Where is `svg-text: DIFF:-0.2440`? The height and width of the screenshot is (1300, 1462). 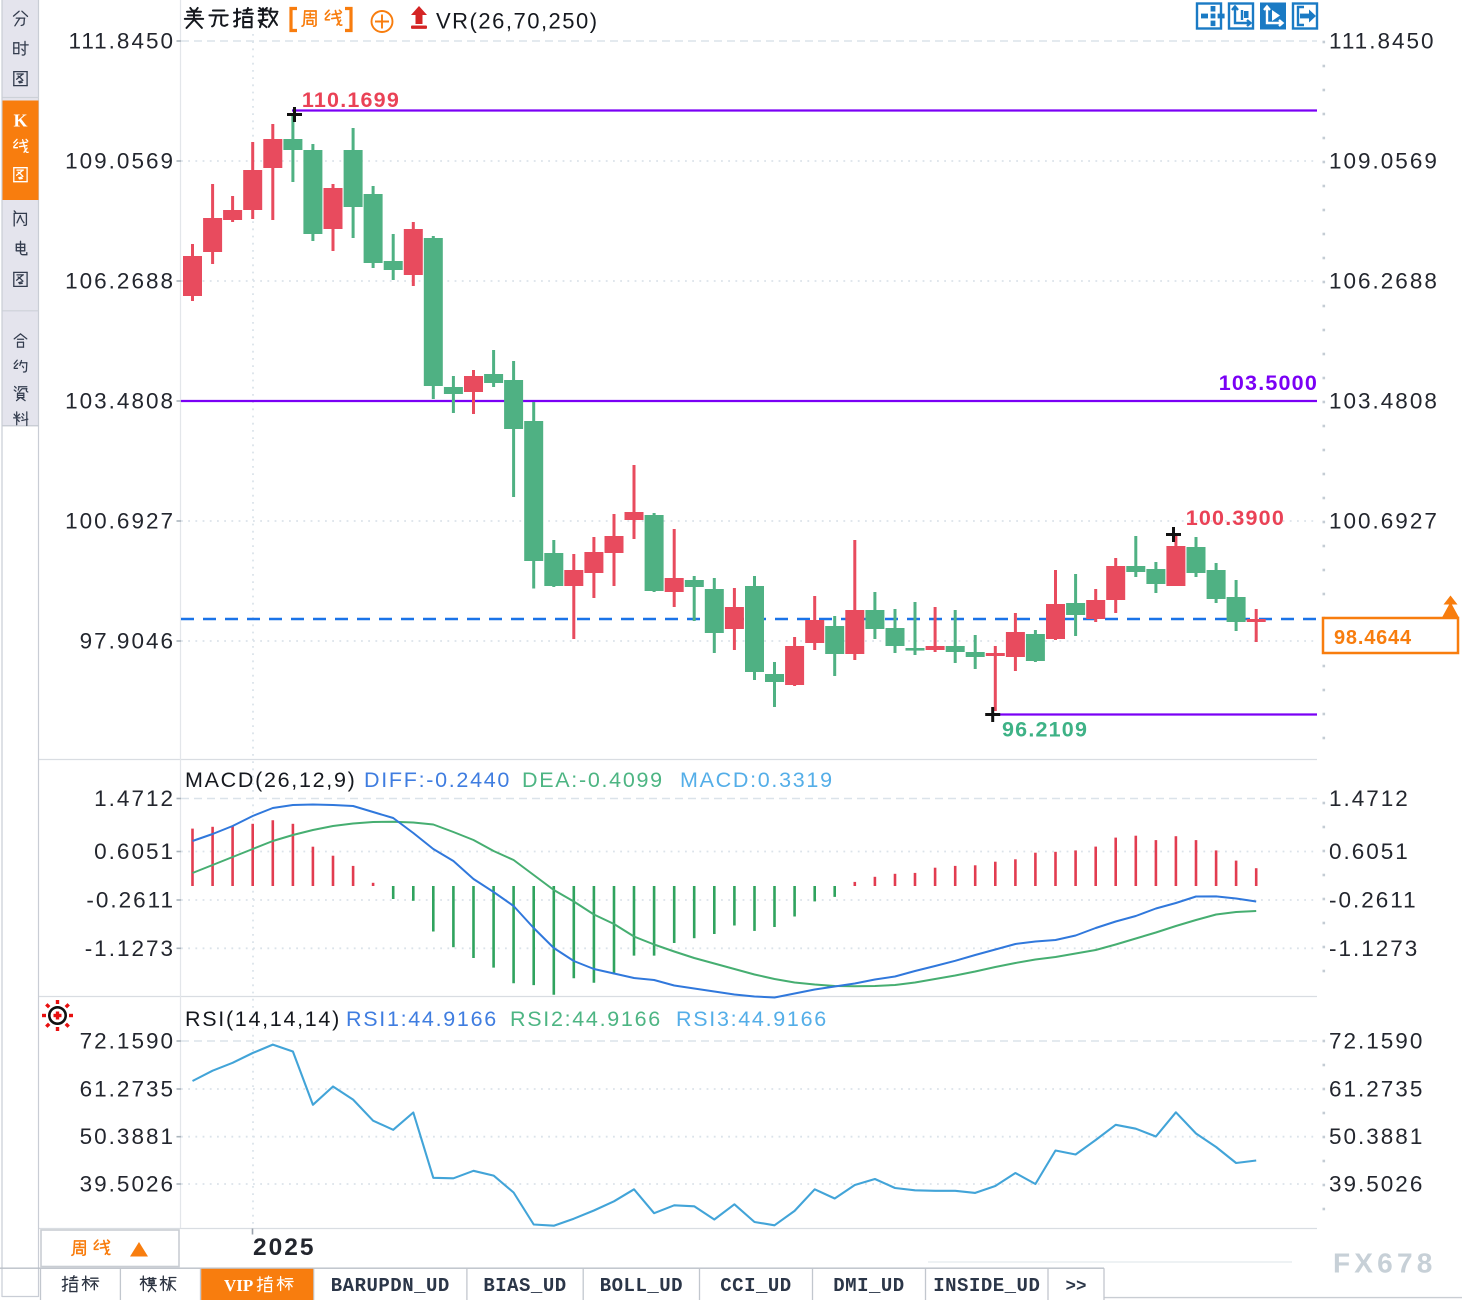 svg-text: DIFF:-0.2440 is located at coordinates (437, 780).